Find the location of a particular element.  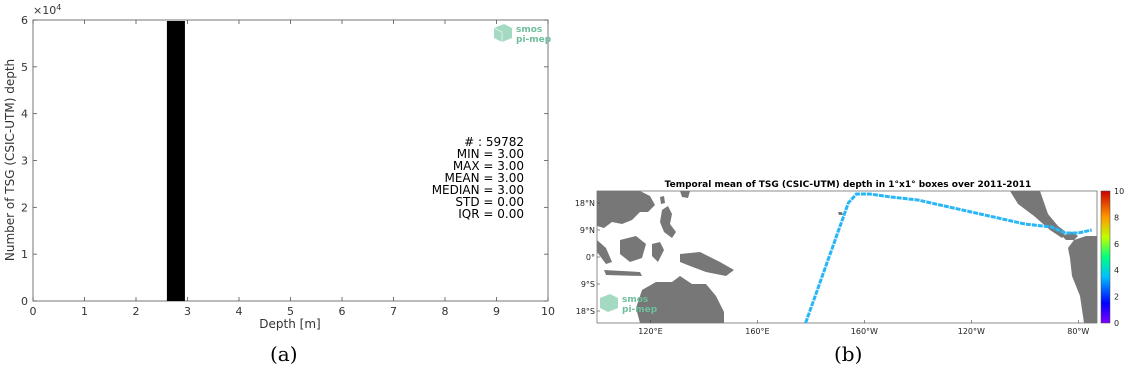

hist-y-label: Number of TSG (CSIC-UTM) depth is located at coordinates (10, 160).